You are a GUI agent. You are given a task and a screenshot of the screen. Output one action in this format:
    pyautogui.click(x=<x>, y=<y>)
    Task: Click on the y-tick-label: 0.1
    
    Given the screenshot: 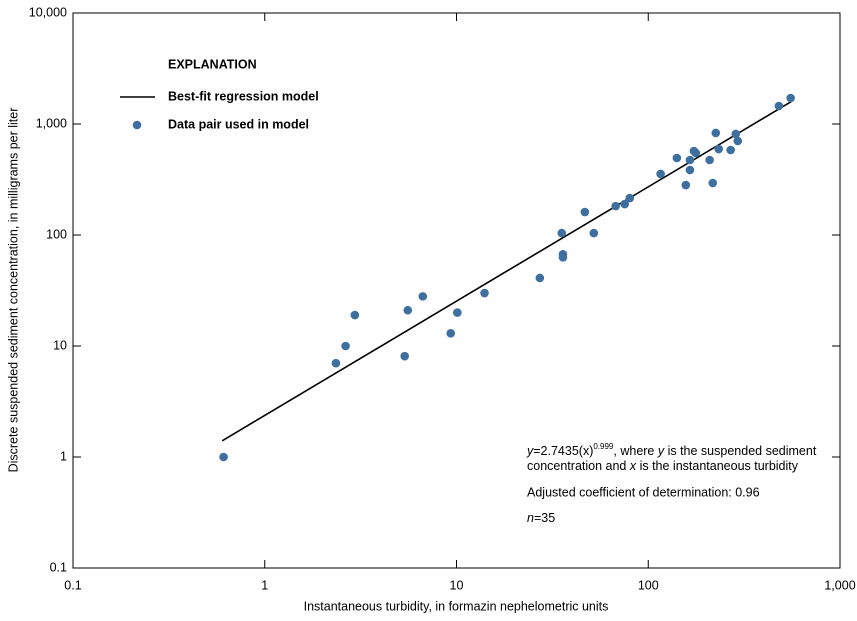 What is the action you would take?
    pyautogui.click(x=58, y=567)
    